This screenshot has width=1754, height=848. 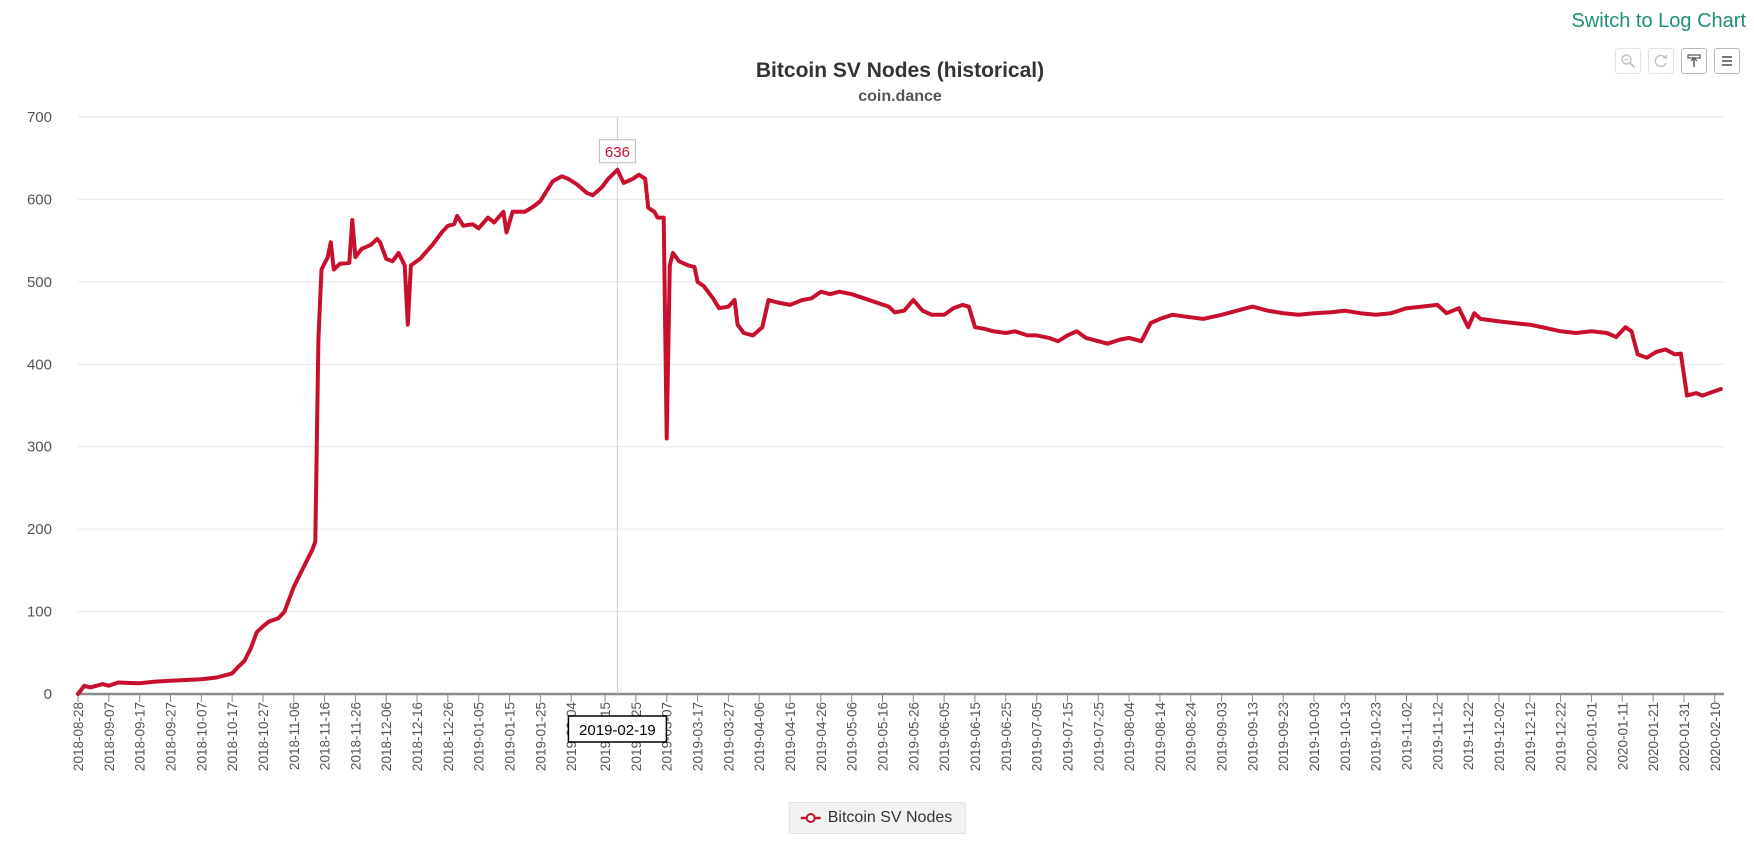 What do you see at coordinates (386, 736) in the screenshot?
I see `x-tick-label-2018-12-06: 2018-12-06` at bounding box center [386, 736].